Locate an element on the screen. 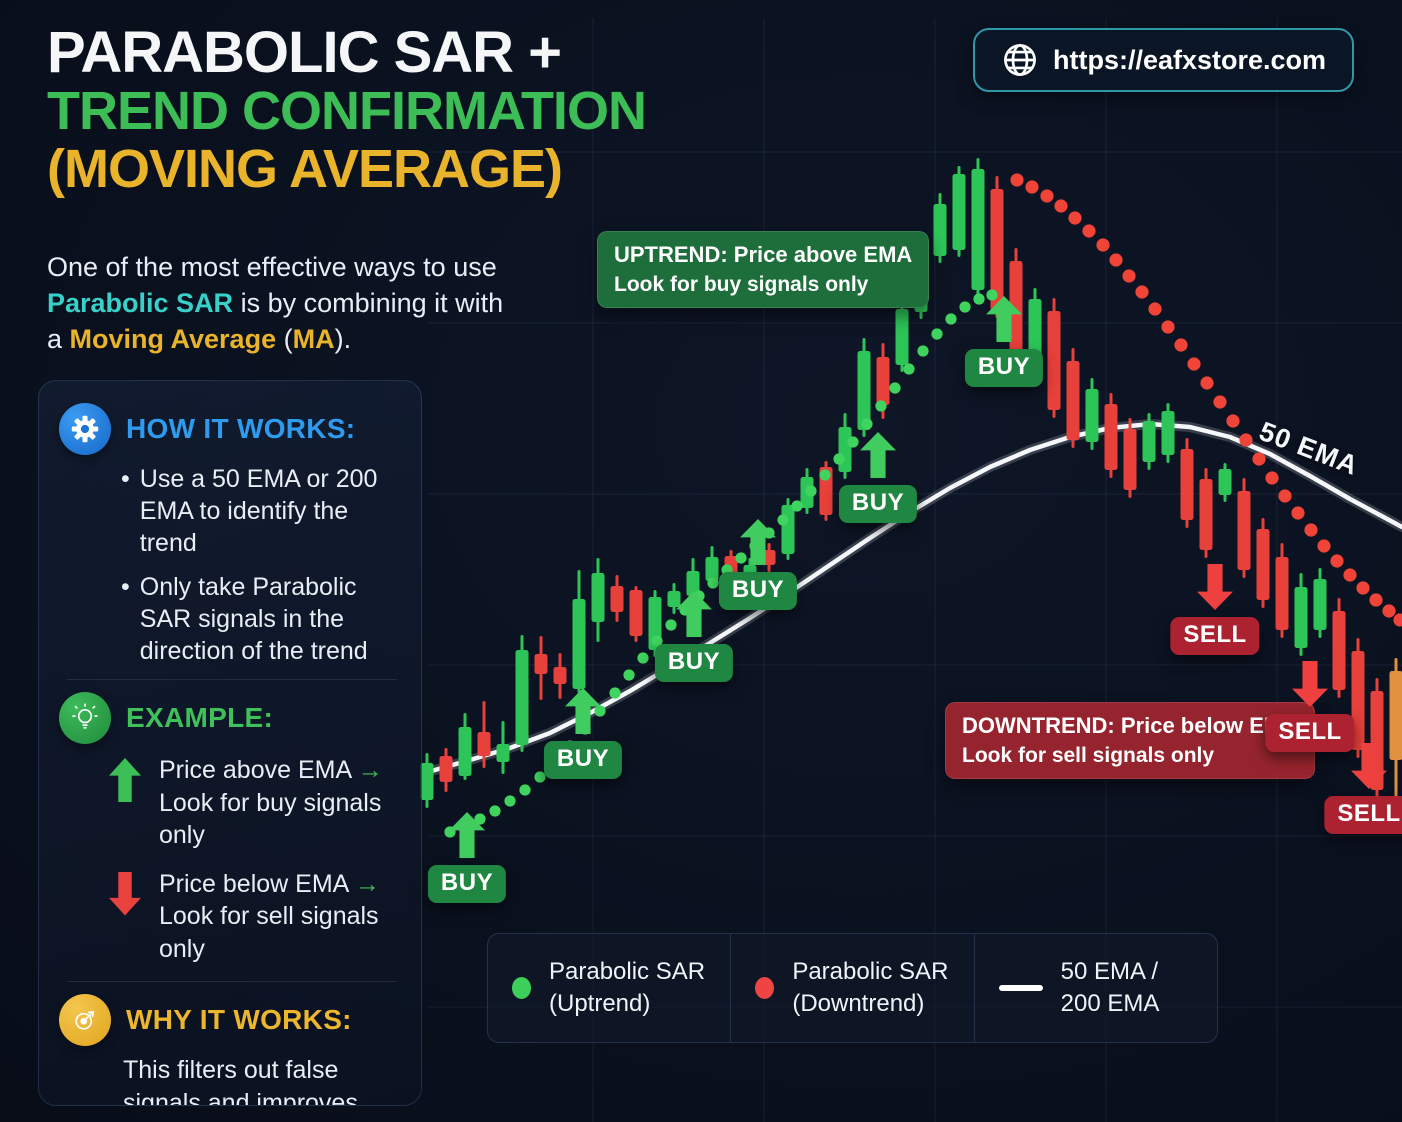  example-buy-line2: Look for buy signals only is located at coordinates (270, 819).